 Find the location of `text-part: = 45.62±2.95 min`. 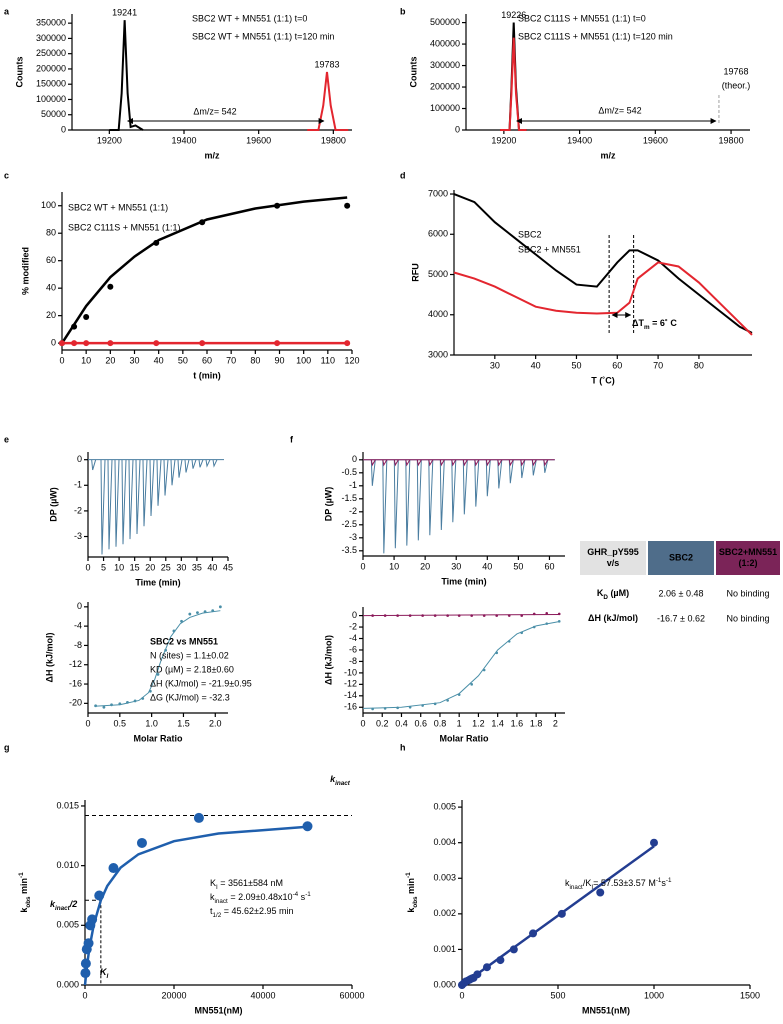

text-part: = 45.62±2.95 min is located at coordinates (257, 911).